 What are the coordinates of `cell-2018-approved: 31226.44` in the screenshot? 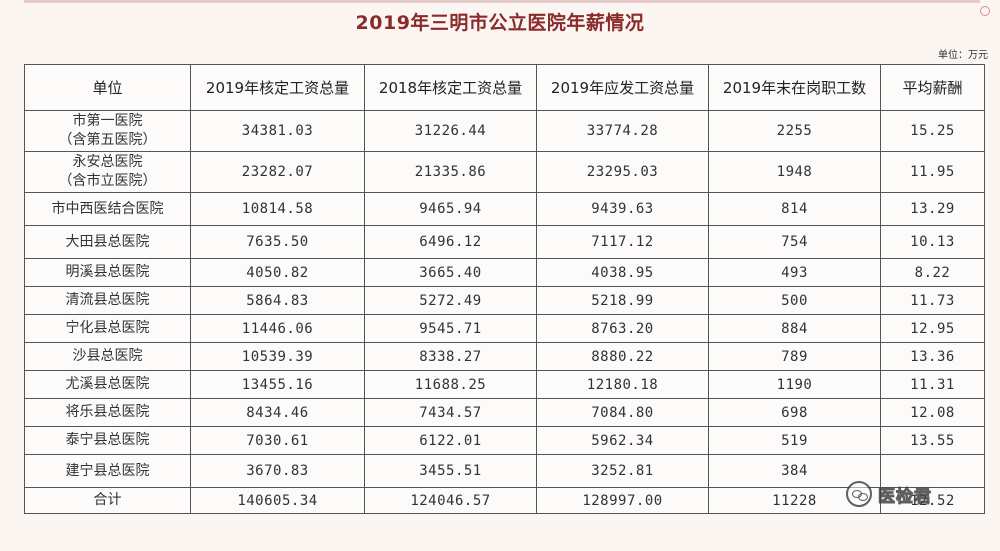 It's located at (450, 131).